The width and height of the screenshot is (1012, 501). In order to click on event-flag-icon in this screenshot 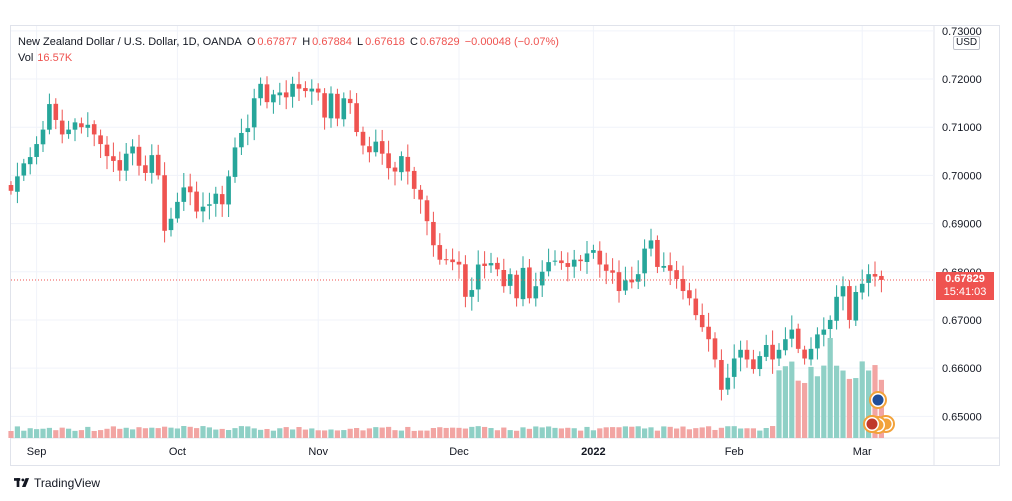, I will do `click(878, 400)`.